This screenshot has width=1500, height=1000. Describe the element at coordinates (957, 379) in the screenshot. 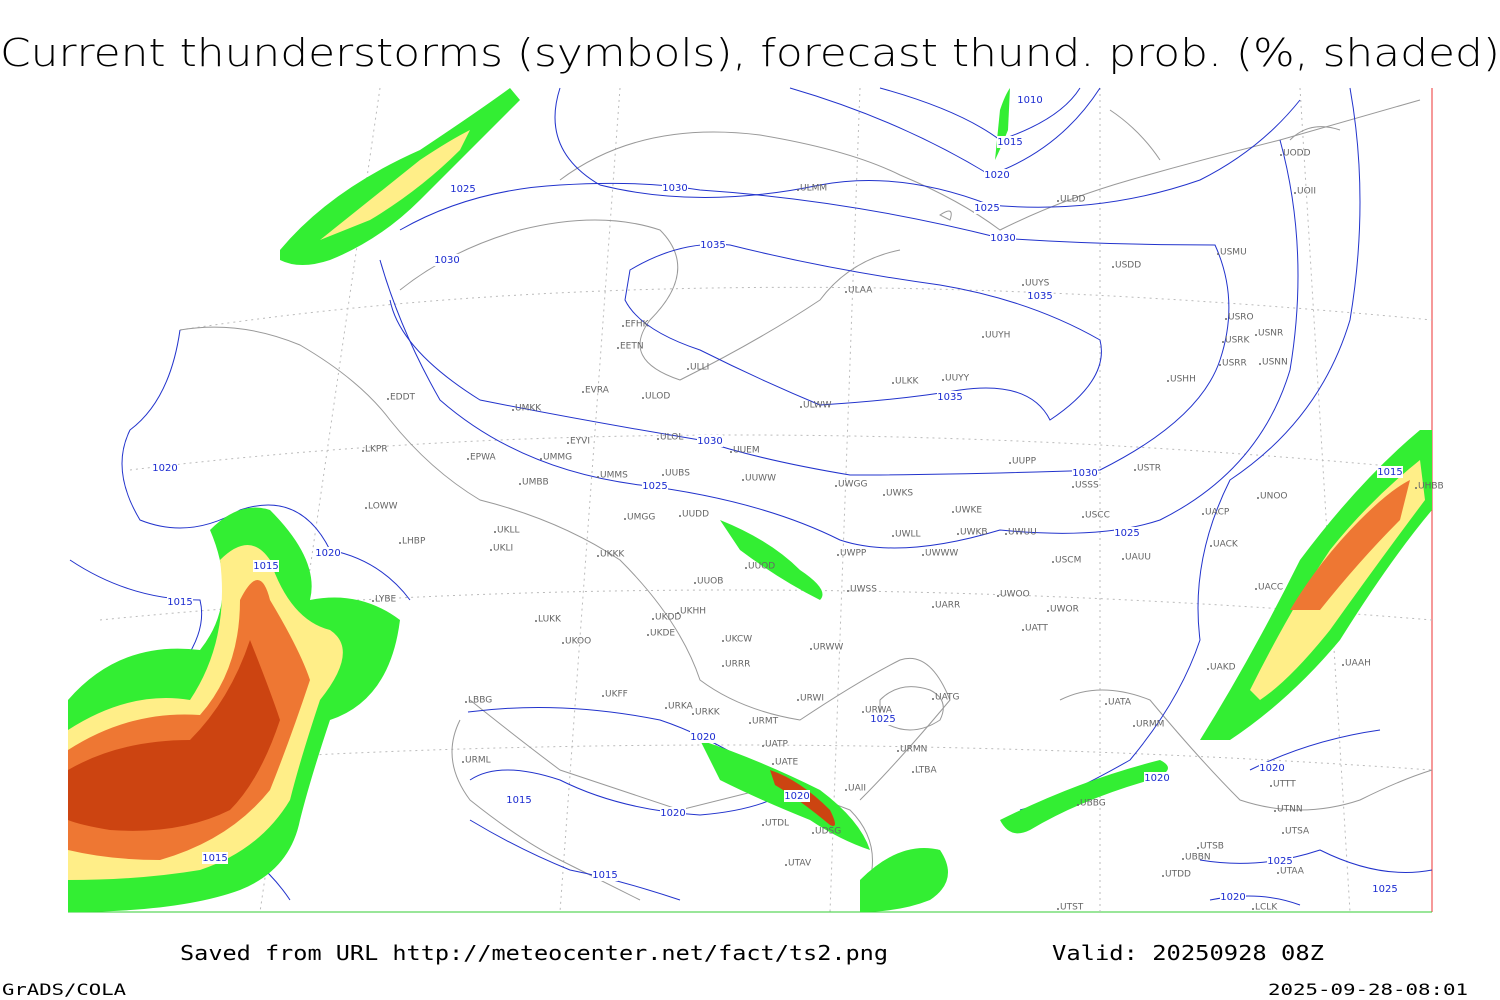

I see `station-label: UUYY` at that location.